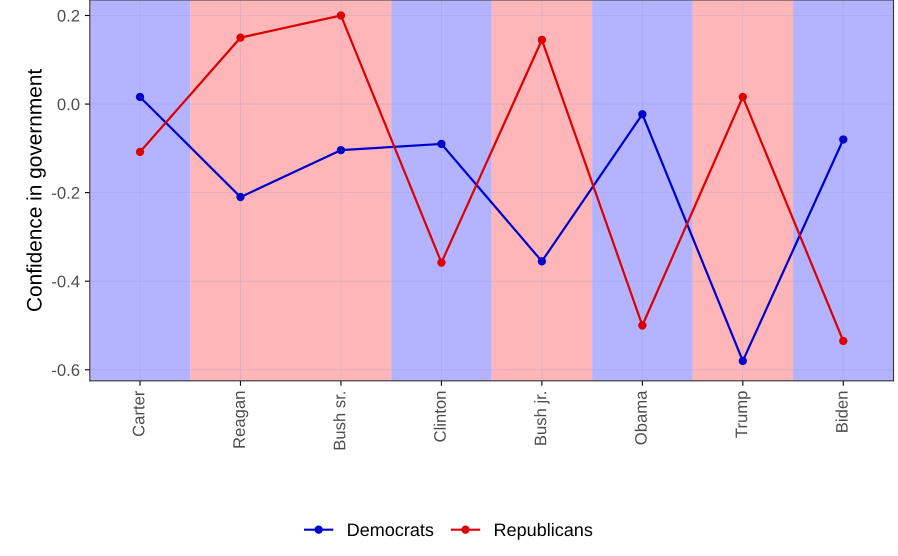 Image resolution: width=898 pixels, height=556 pixels. I want to click on x-tick-label: Obama, so click(640, 417).